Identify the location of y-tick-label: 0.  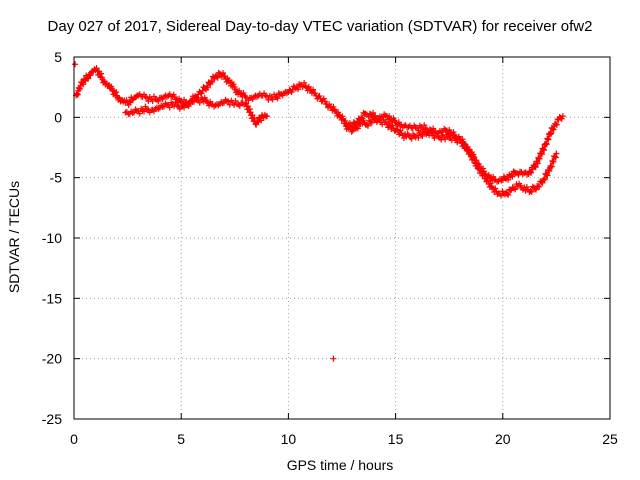
(58, 117).